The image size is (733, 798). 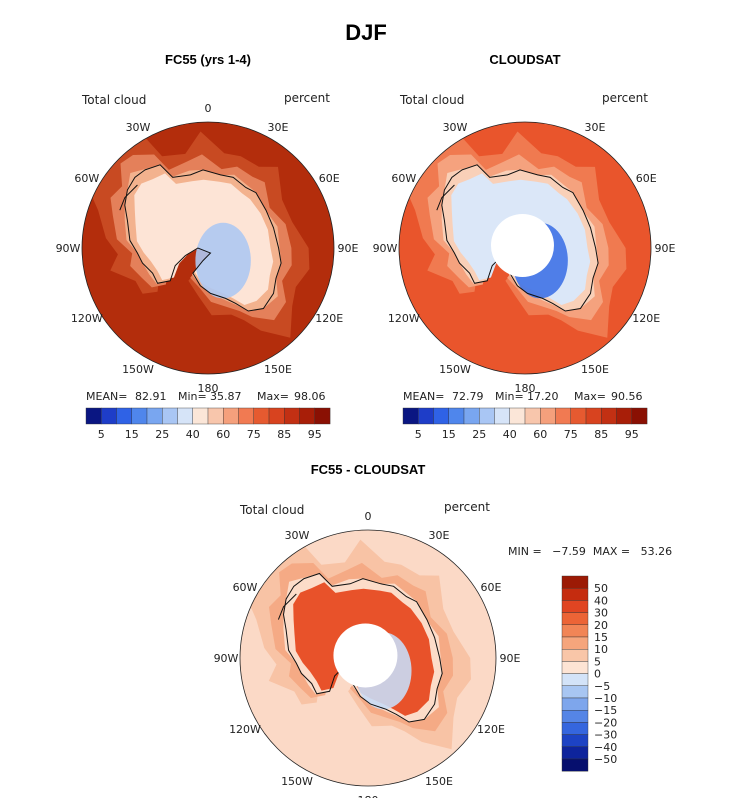 What do you see at coordinates (208, 59) in the screenshot?
I see `panel-title-fc55: FC55 (yrs 1-4)` at bounding box center [208, 59].